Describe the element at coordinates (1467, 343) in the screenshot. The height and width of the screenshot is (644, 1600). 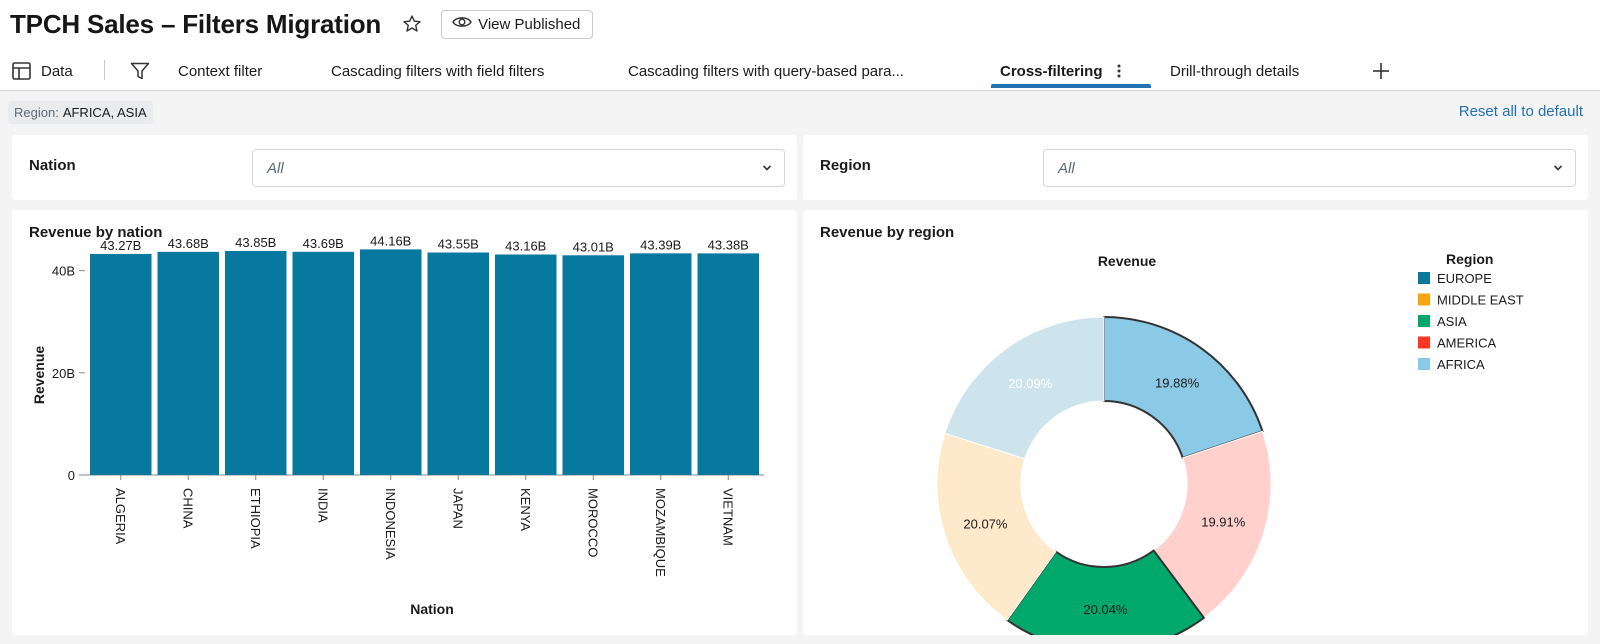
I see `legend-item-america: AMERICA` at that location.